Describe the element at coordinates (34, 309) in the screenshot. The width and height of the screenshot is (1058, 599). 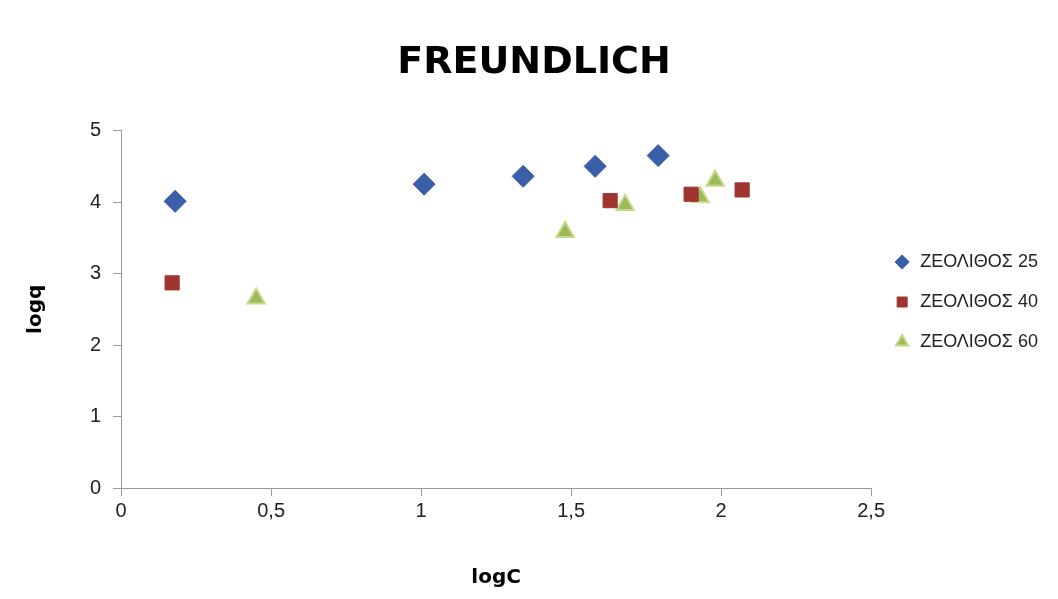
I see `y-axis-title: logq` at that location.